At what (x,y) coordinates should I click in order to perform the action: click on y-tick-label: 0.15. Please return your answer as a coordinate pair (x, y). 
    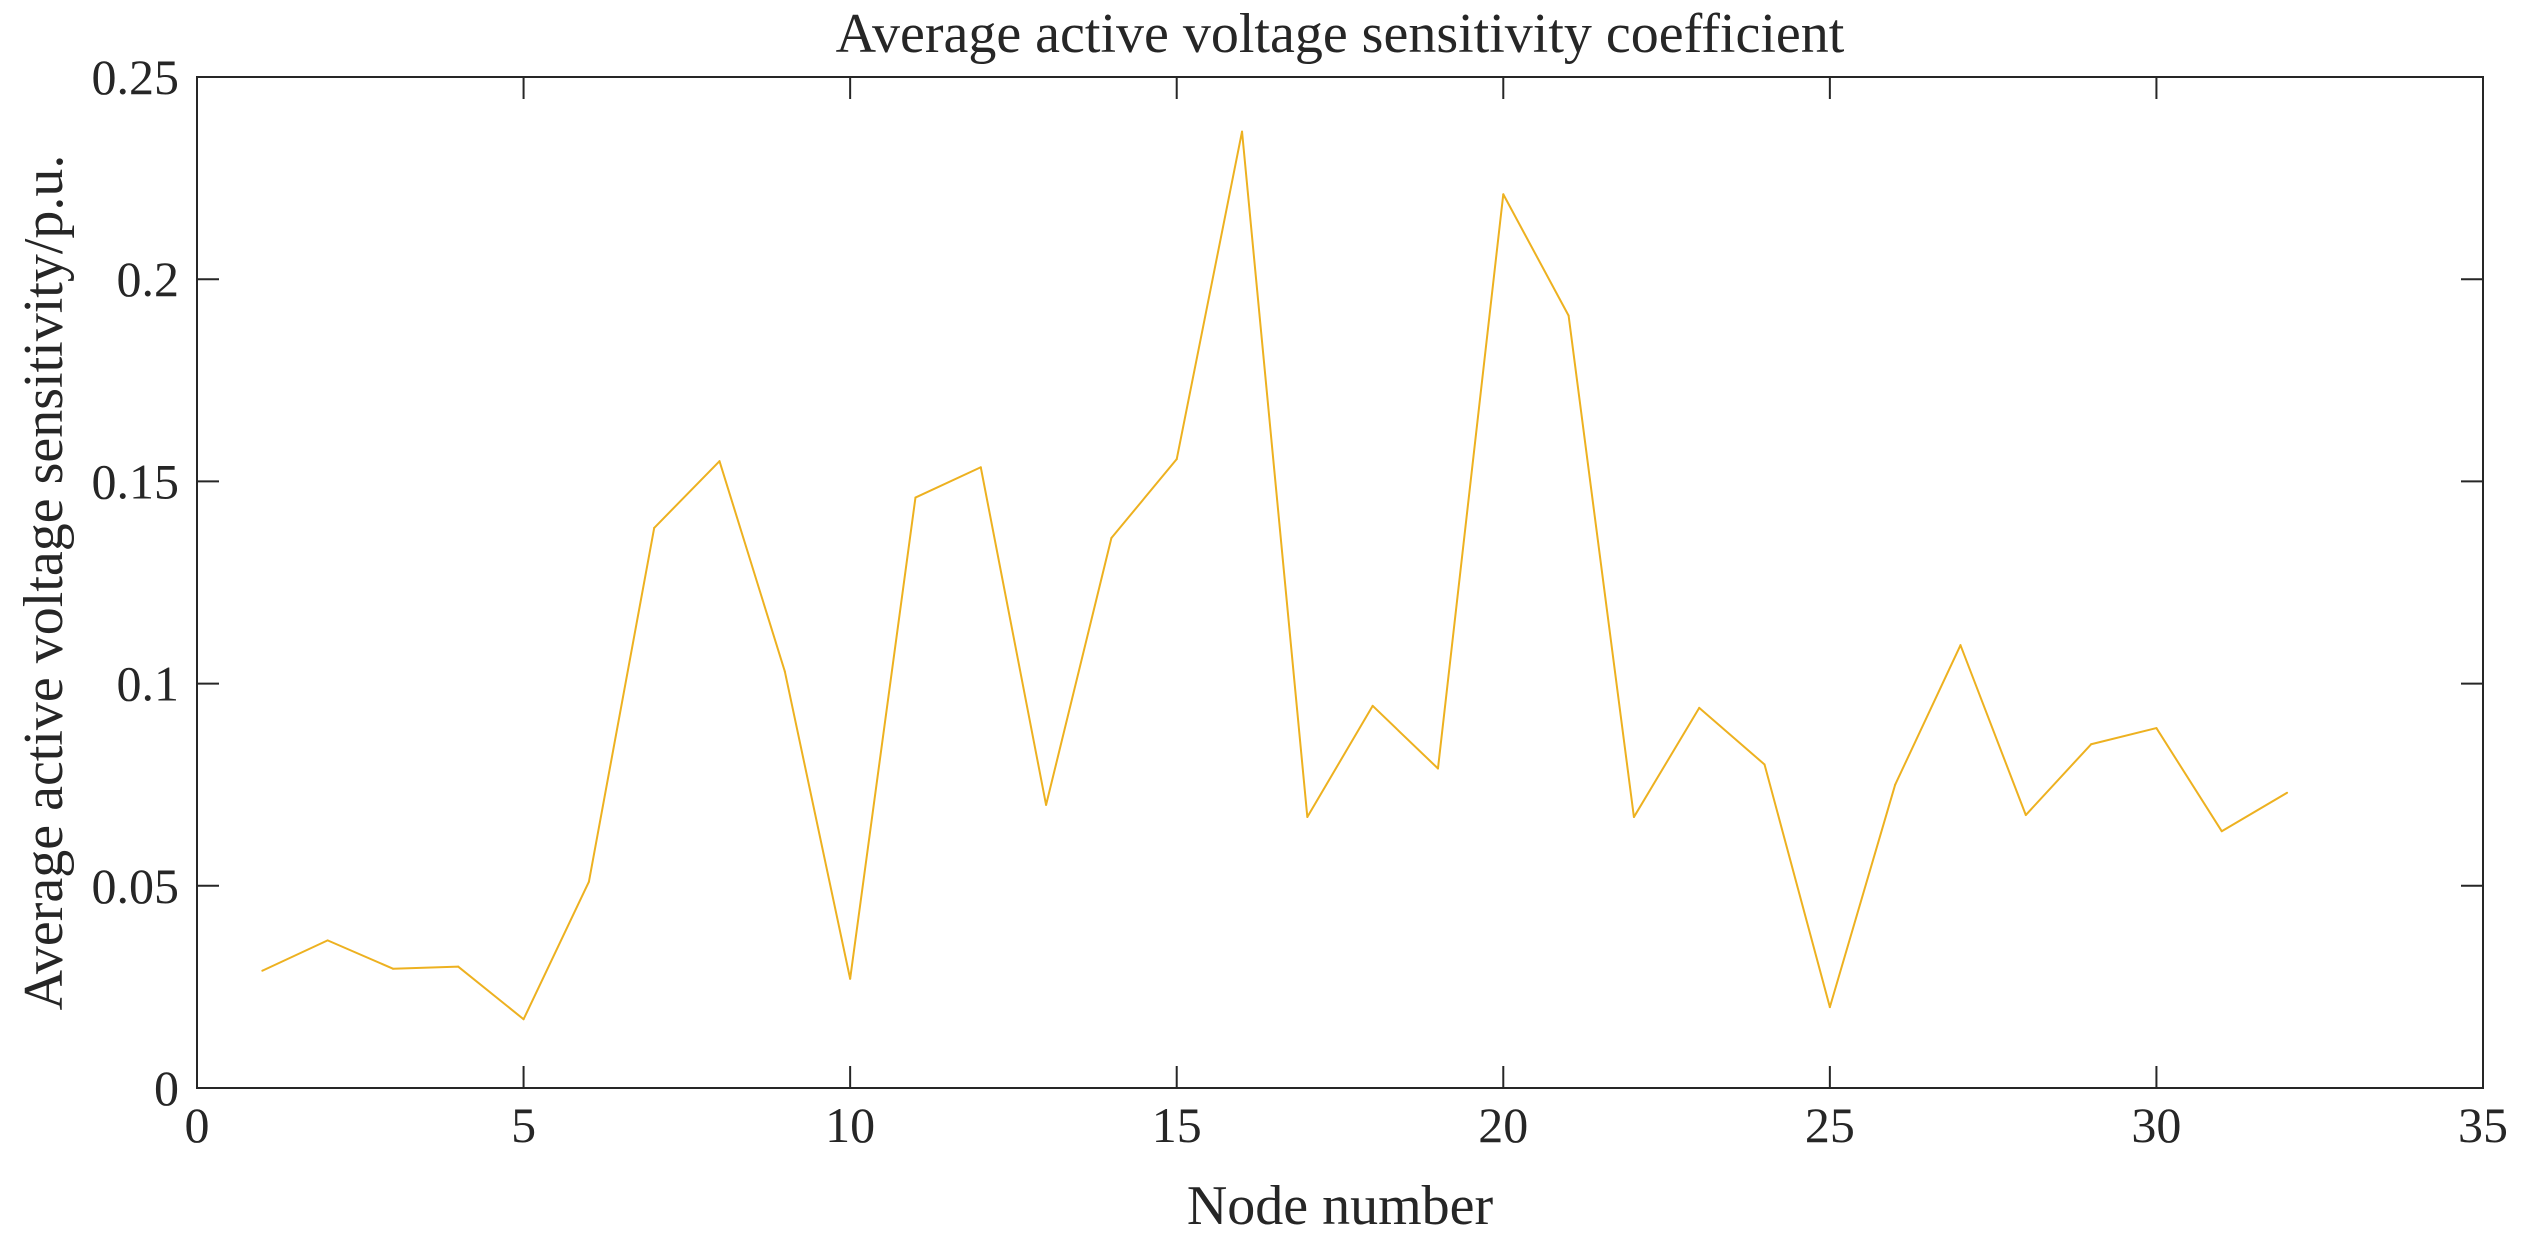
    Looking at the image, I should click on (136, 481).